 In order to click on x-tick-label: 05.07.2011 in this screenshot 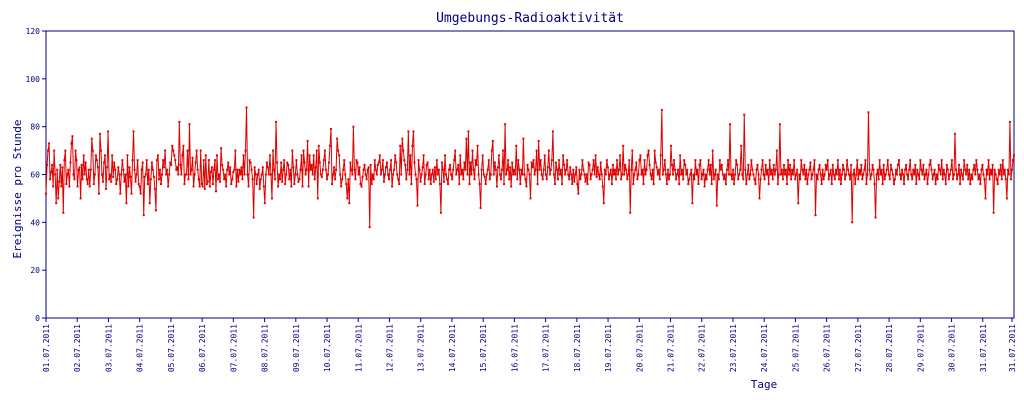, I will do `click(171, 348)`.